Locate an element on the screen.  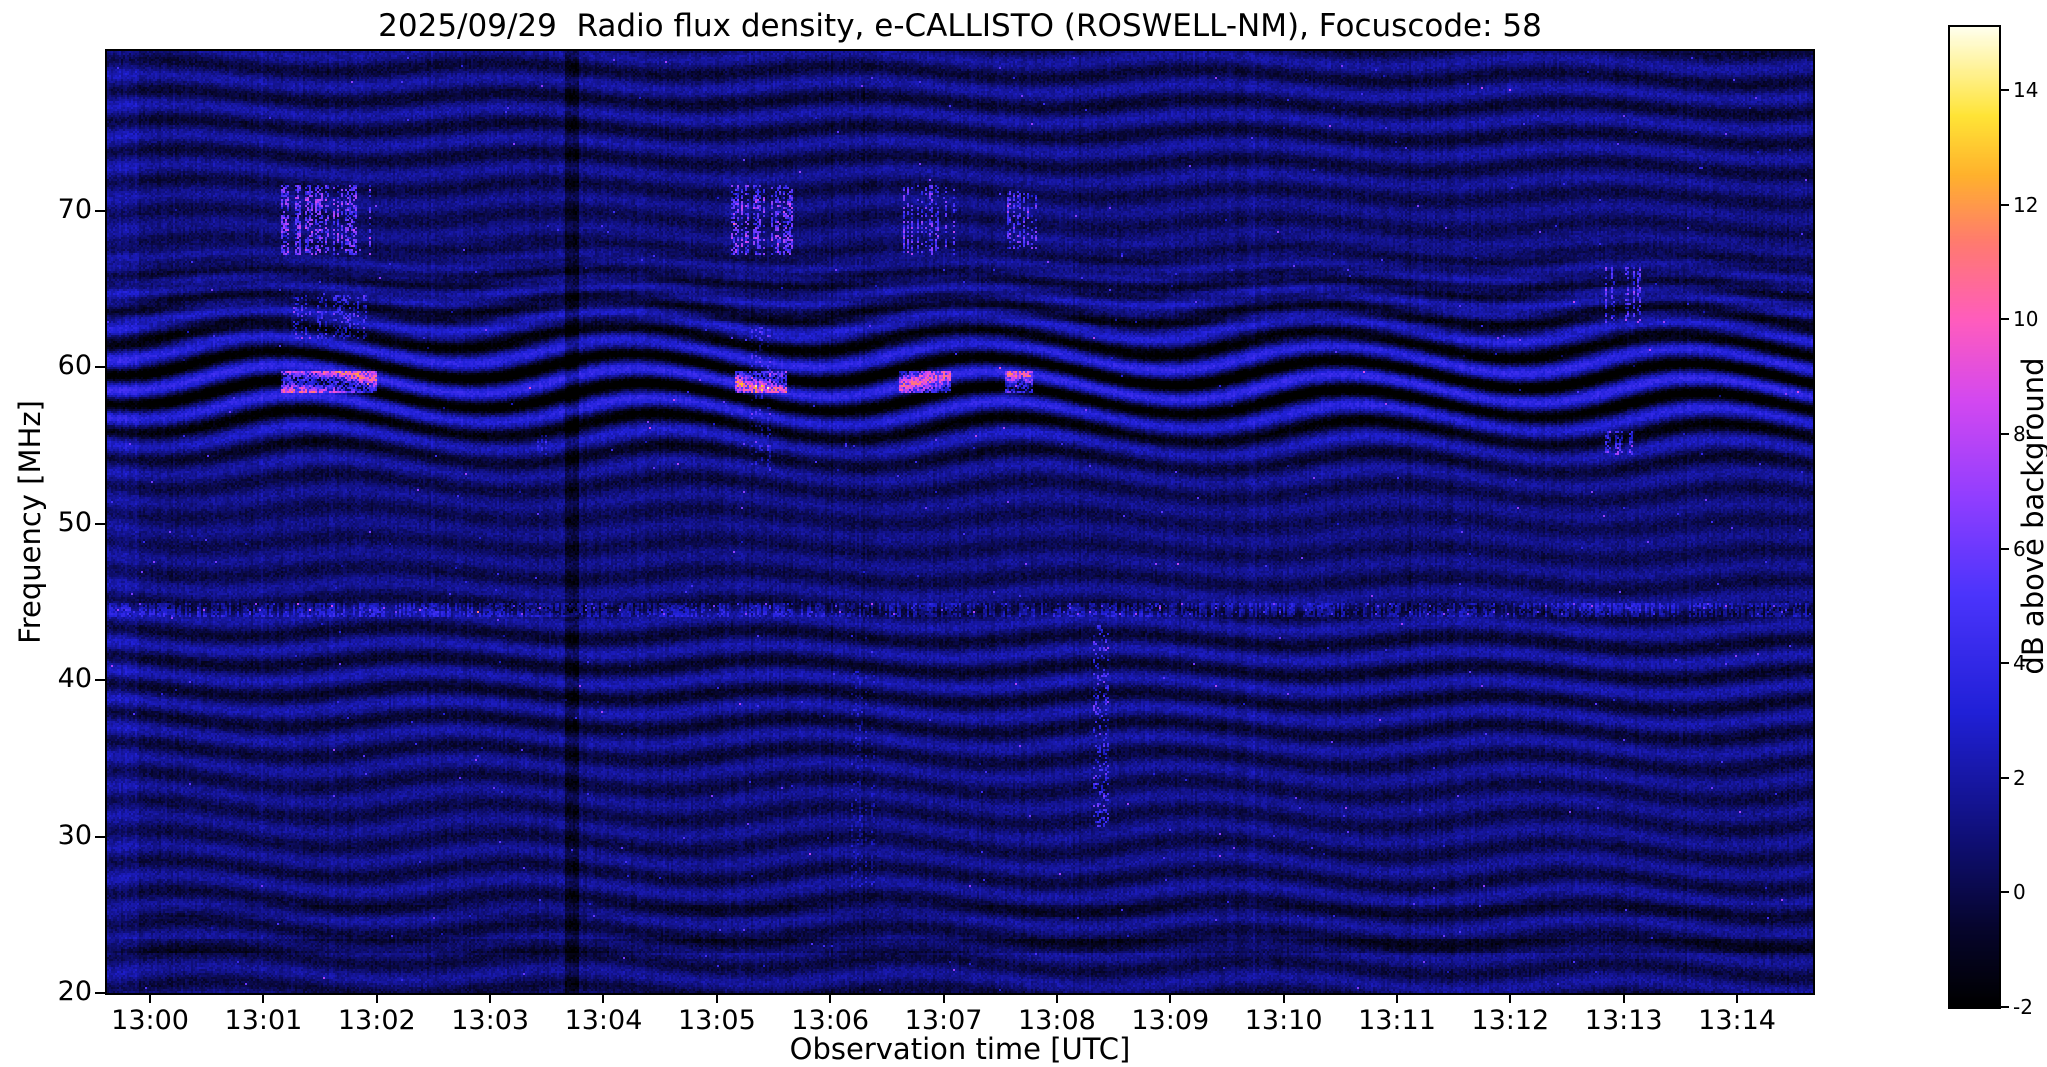
x-tick-label: 13:07 is located at coordinates (943, 1020).